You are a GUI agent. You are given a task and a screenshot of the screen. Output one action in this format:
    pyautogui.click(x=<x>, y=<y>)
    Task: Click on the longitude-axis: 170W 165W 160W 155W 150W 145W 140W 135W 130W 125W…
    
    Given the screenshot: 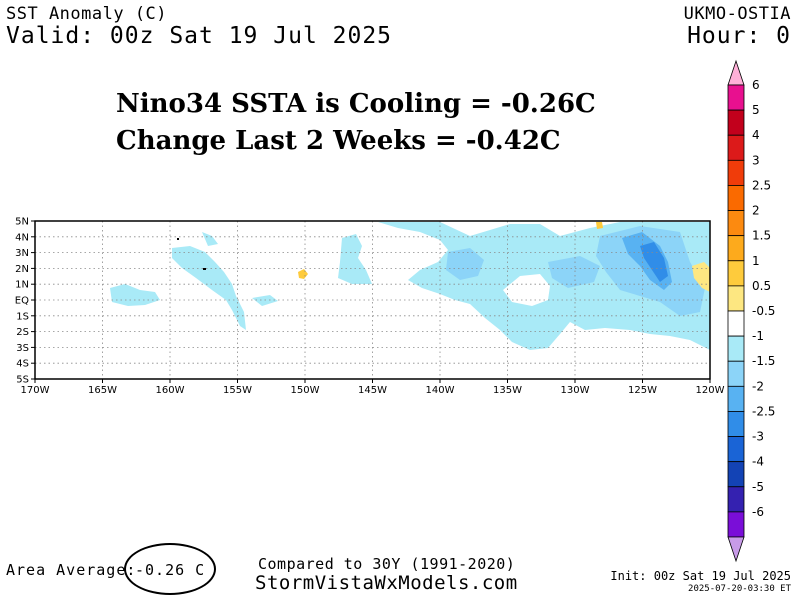 What is the action you would take?
    pyautogui.click(x=373, y=387)
    